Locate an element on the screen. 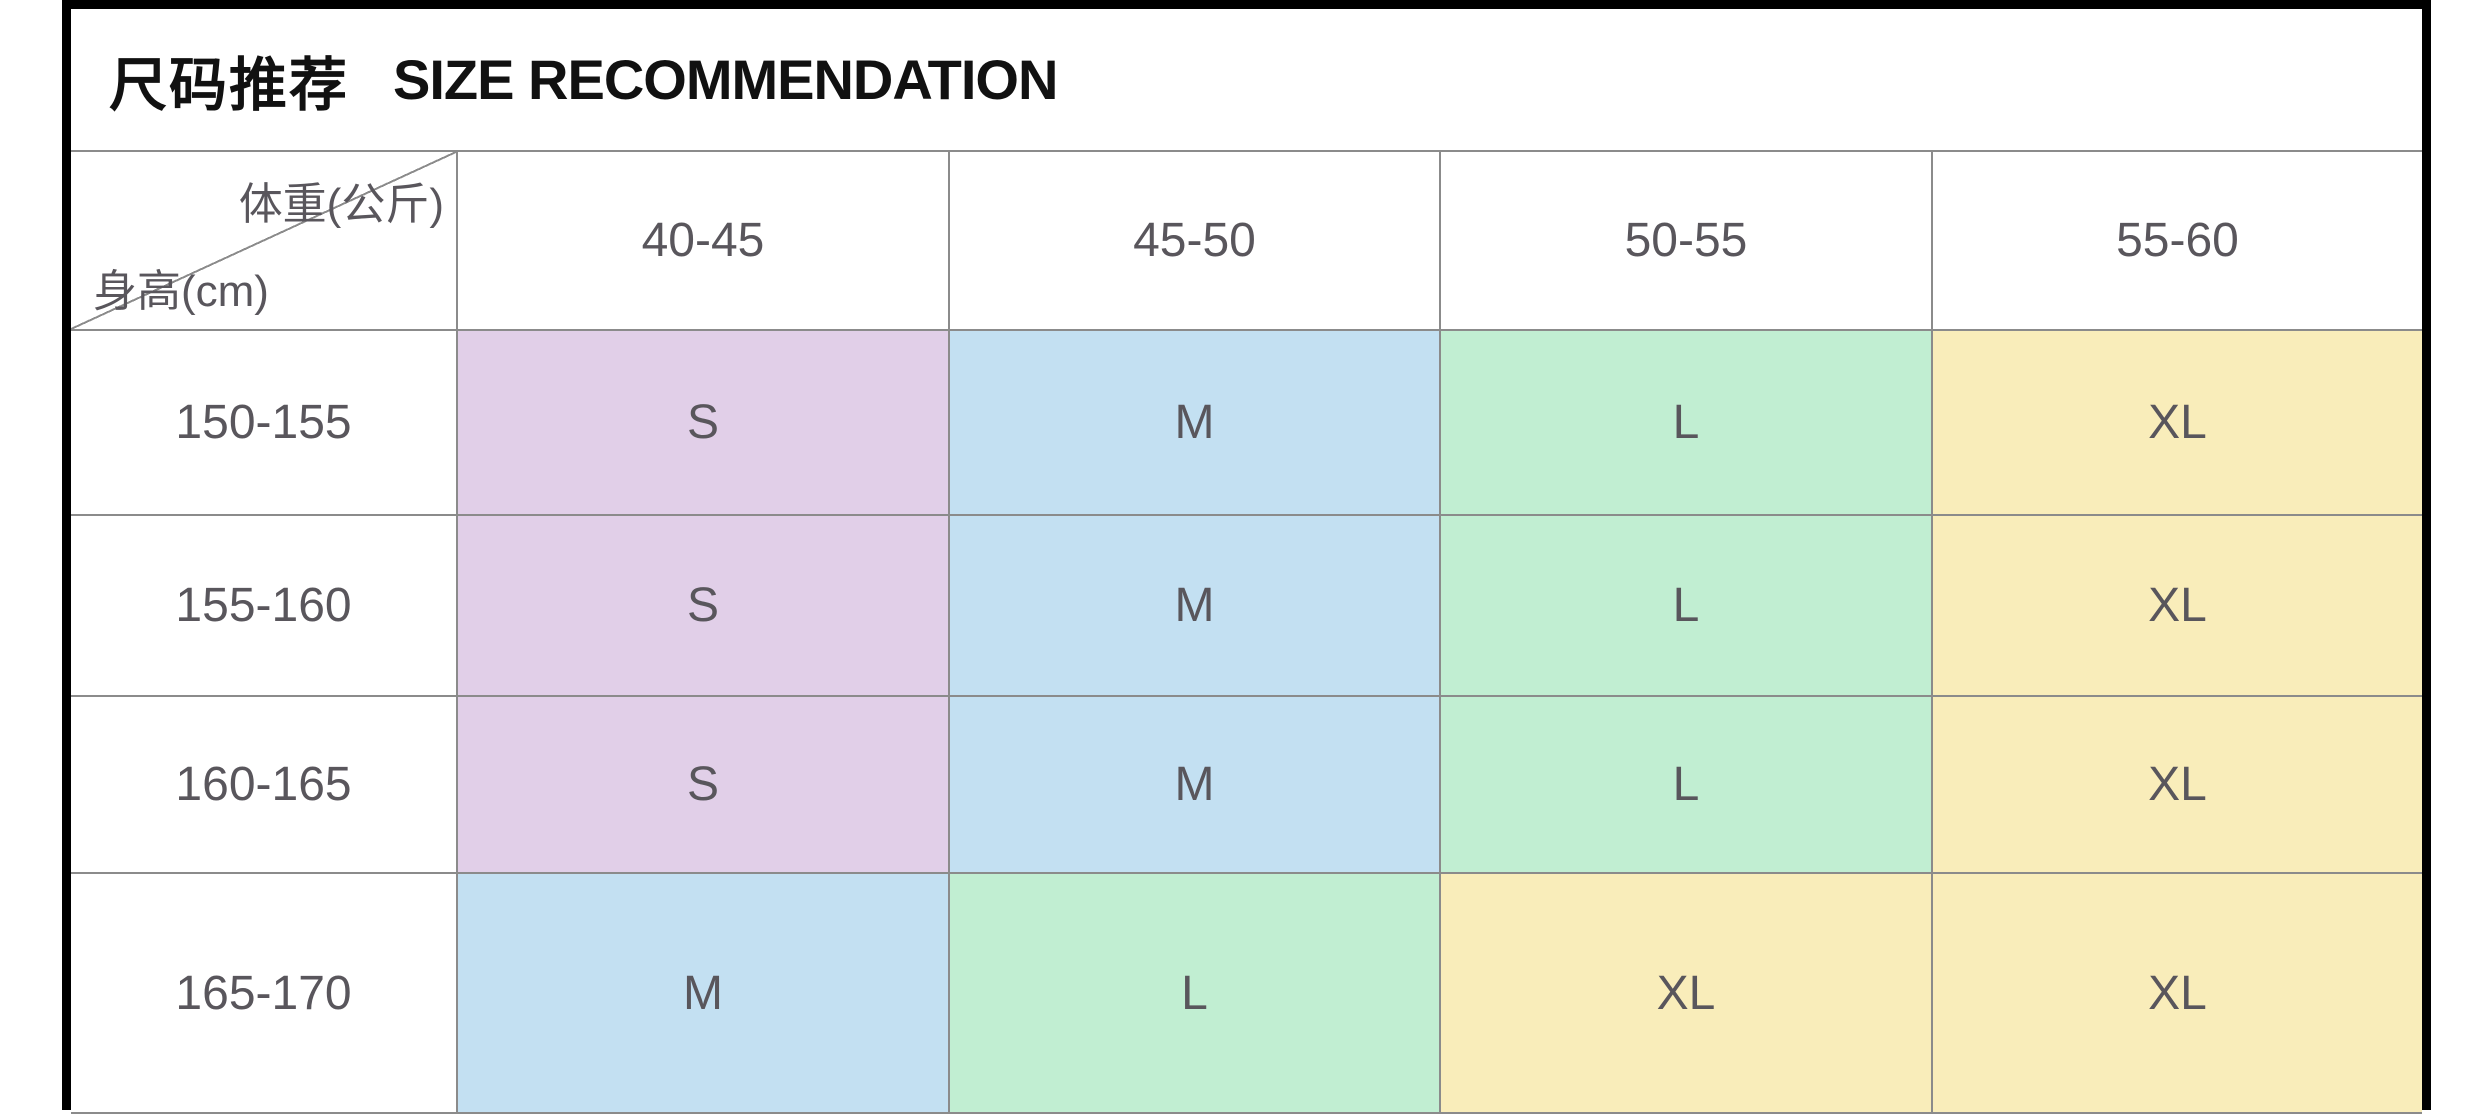 This screenshot has width=2480, height=1114. title-bar: 尺码推荐 SIZE RECOMMENDATION is located at coordinates (1246, 80).